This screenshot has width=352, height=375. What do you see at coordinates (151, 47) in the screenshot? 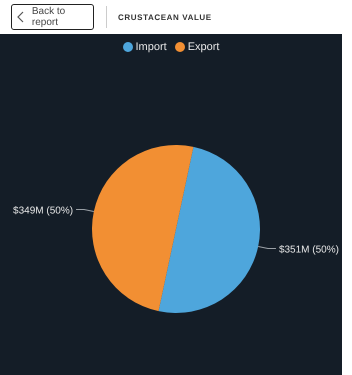
I see `legend-label: Import` at bounding box center [151, 47].